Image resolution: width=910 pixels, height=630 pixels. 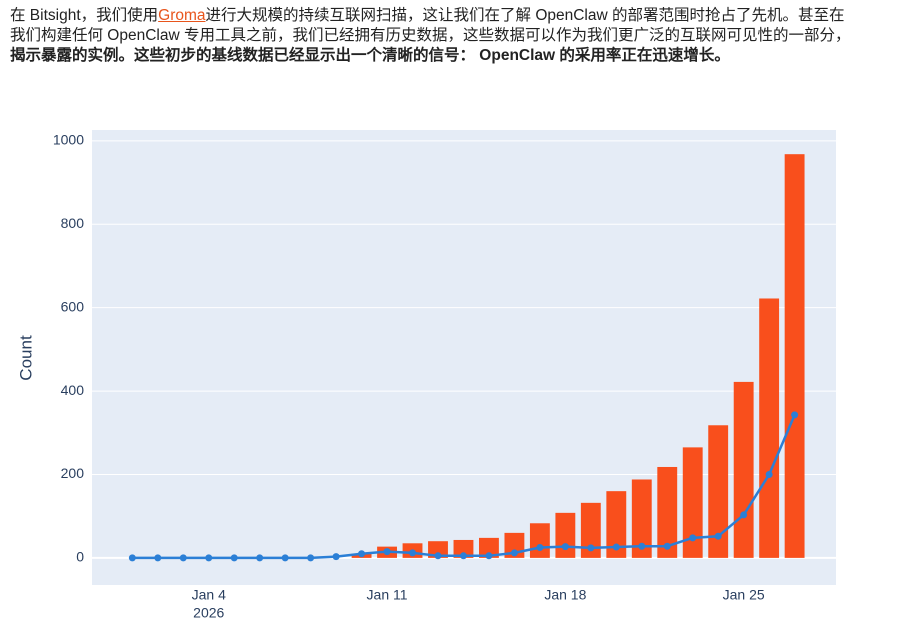 I want to click on link: Groma, so click(x=182, y=15).